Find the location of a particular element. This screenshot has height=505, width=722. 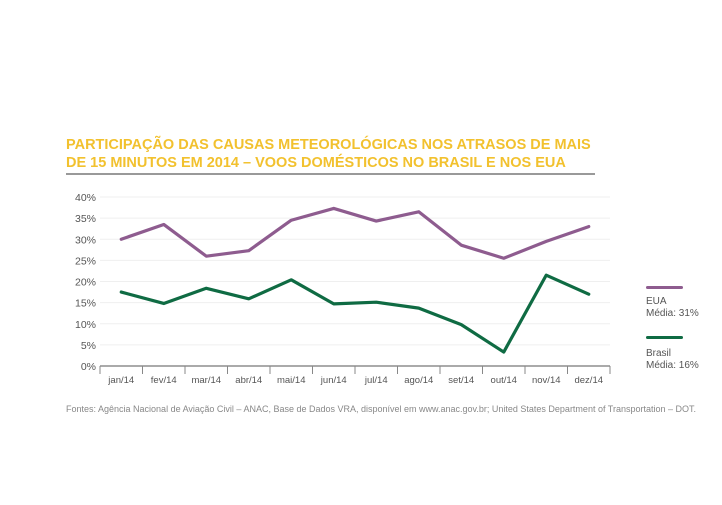

x-tick-label: jan/14 is located at coordinates (120, 380).